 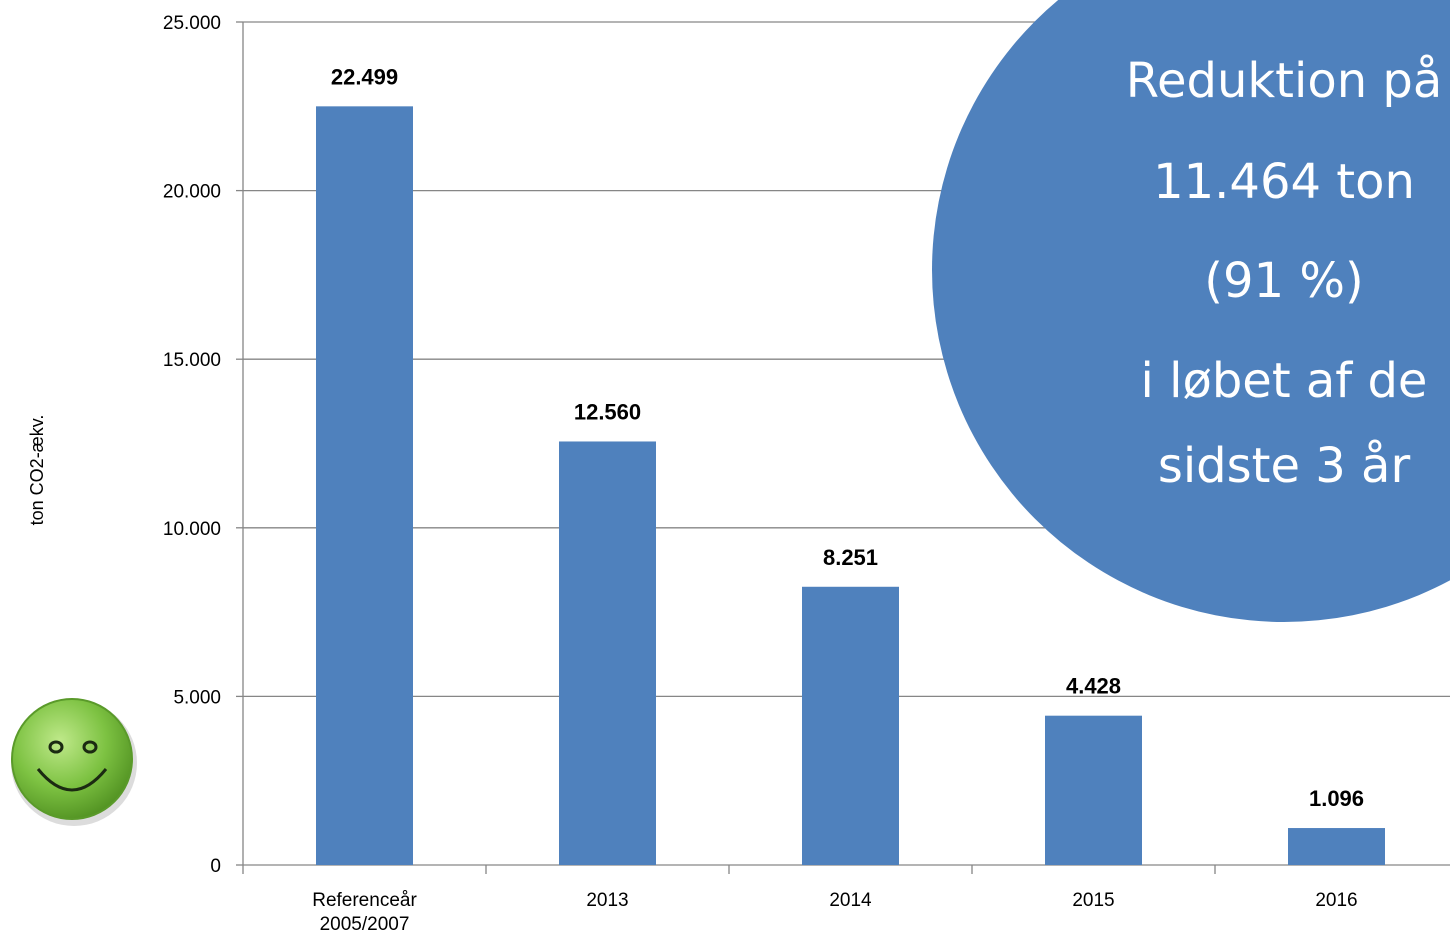 I want to click on x-tick-label: 2014, so click(x=850, y=900).